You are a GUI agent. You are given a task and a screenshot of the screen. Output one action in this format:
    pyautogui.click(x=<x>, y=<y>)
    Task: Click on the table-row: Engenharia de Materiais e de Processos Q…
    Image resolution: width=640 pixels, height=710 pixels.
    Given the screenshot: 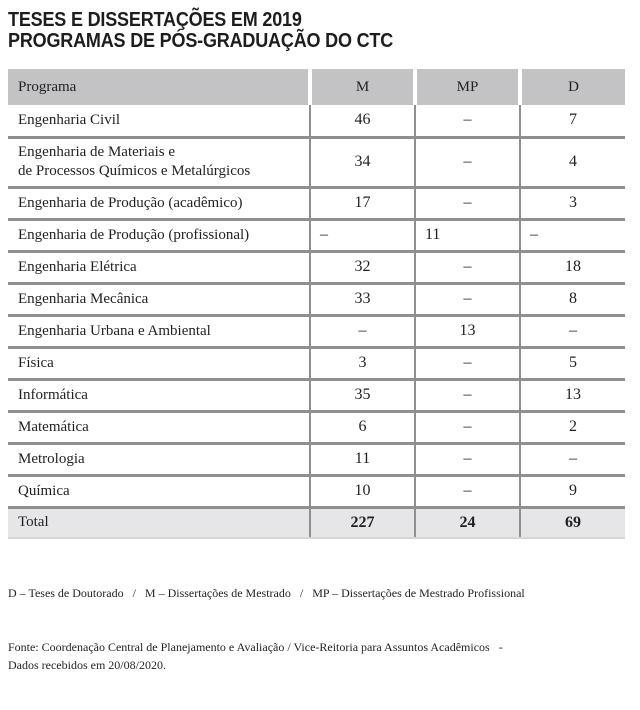 What is the action you would take?
    pyautogui.click(x=316, y=163)
    